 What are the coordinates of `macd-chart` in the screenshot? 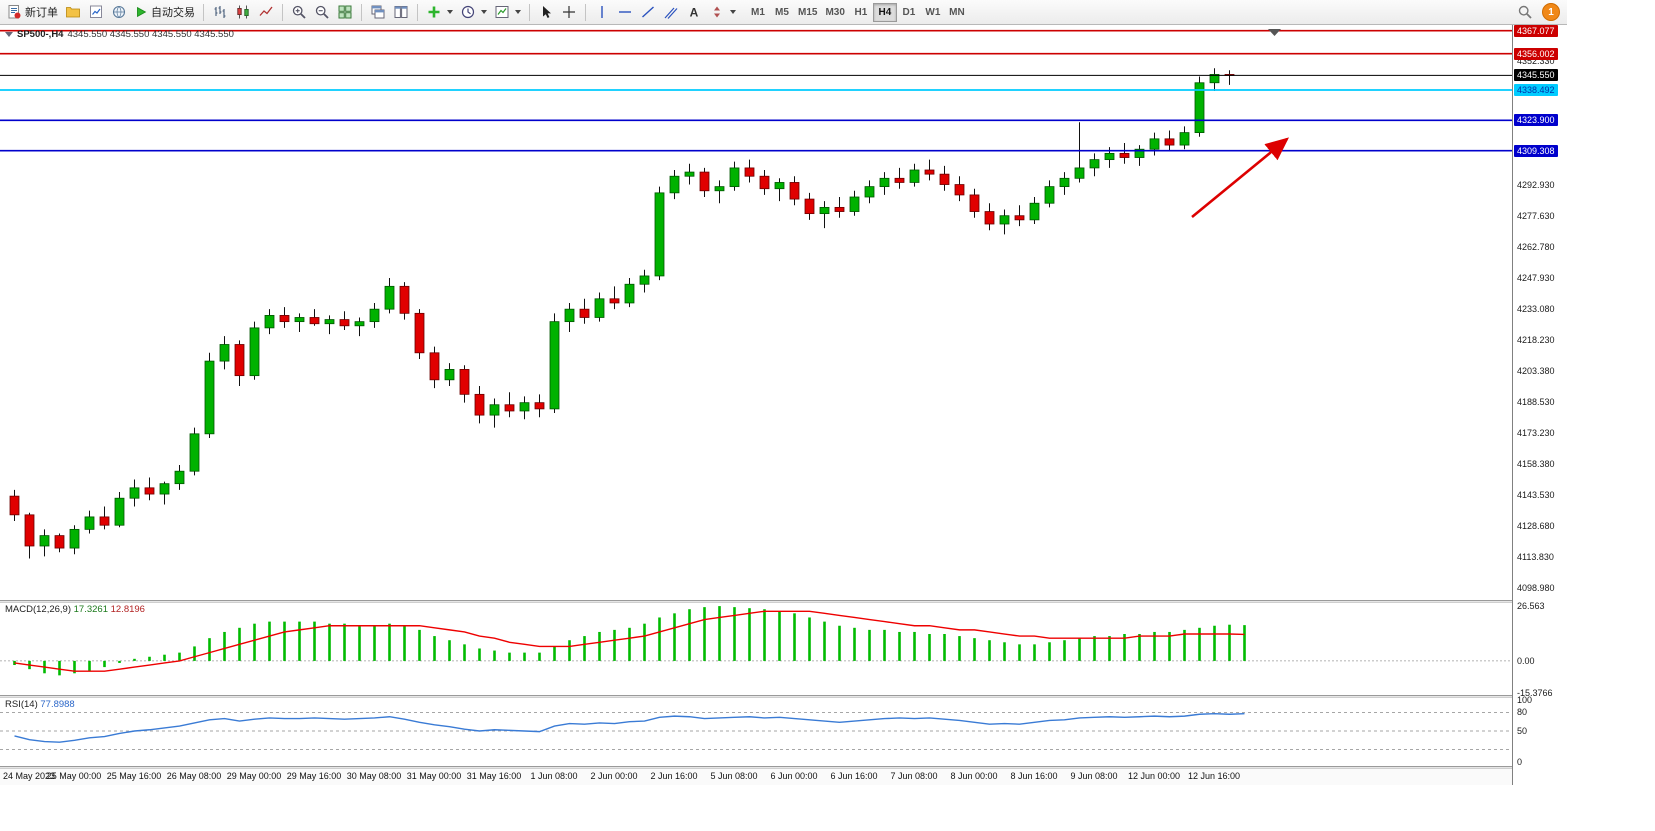 It's located at (756, 649).